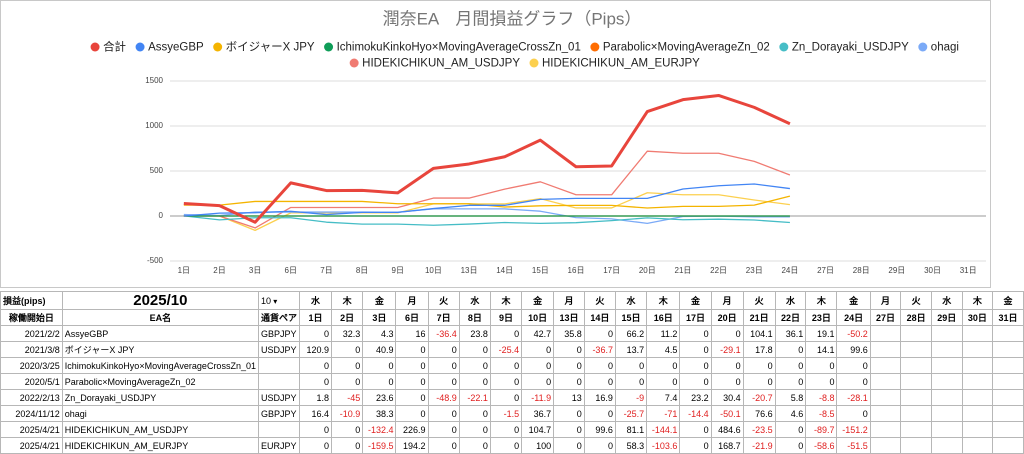 This screenshot has height=454, width=1024. Describe the element at coordinates (176, 48) in the screenshot. I see `legend-label: AssyeGBP` at that location.